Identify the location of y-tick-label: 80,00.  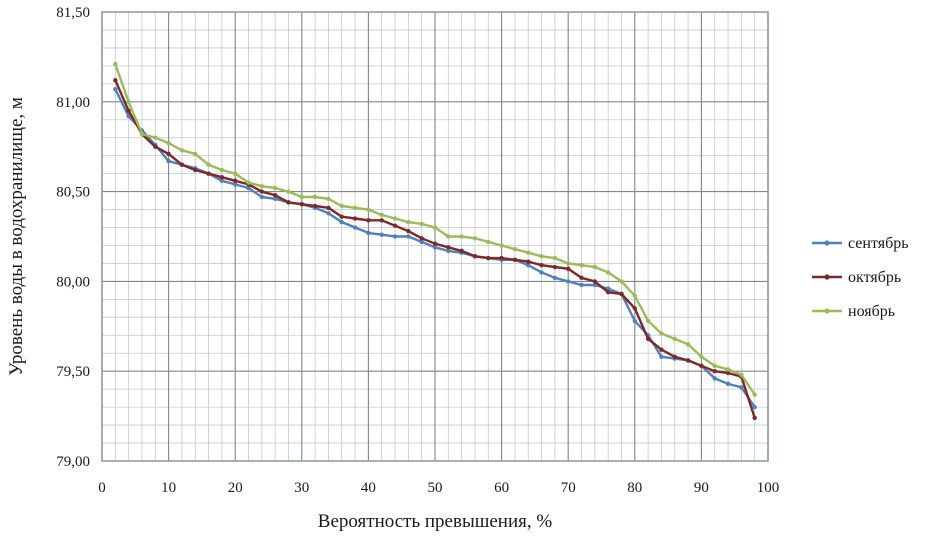
(73, 282).